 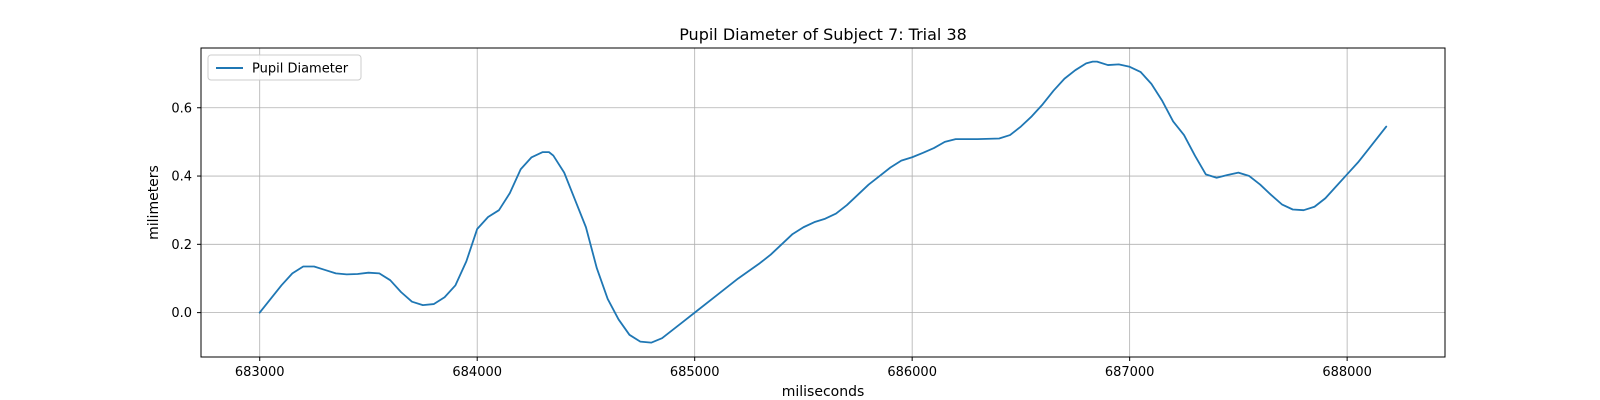 What do you see at coordinates (260, 372) in the screenshot?
I see `x-tick-label: 683000` at bounding box center [260, 372].